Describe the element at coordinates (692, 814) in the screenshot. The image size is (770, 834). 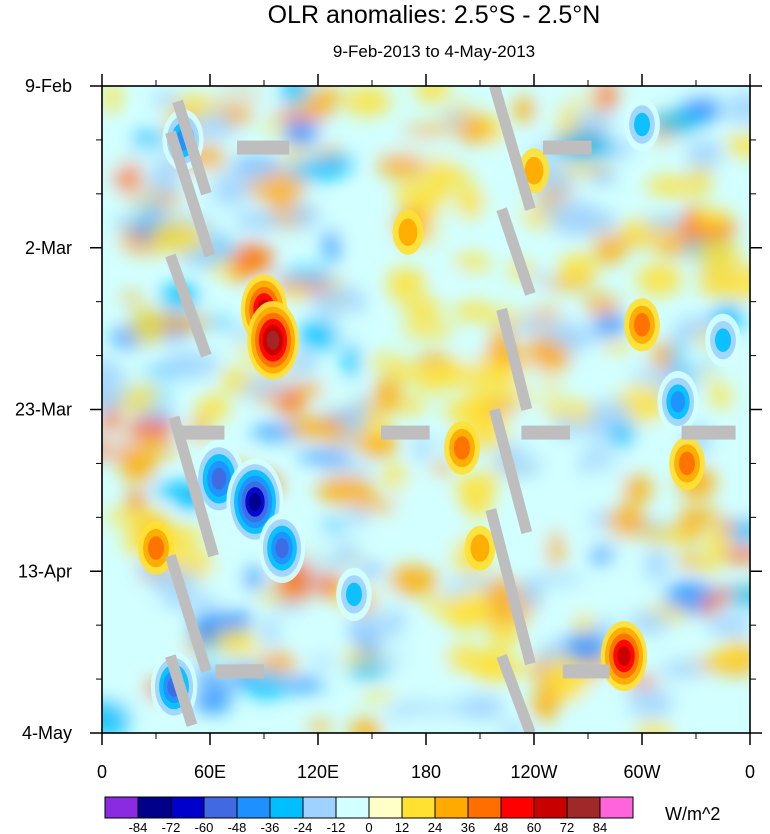
I see `units-label: W/m^2` at that location.